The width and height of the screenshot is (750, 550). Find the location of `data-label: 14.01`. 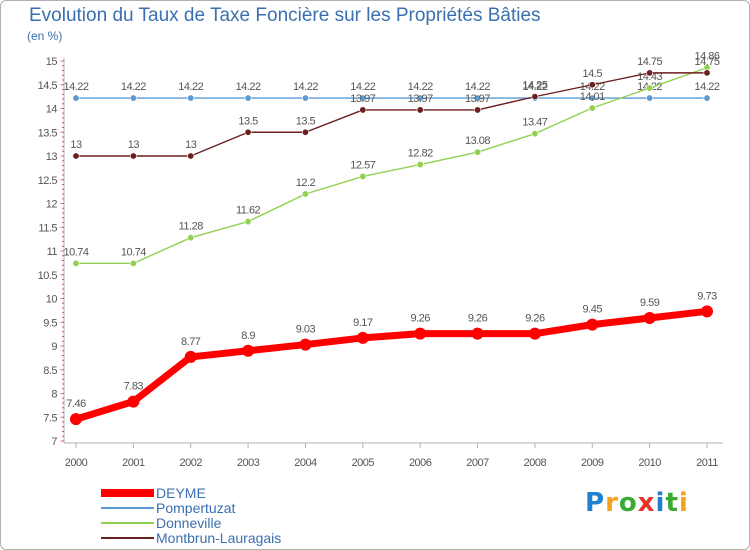

data-label: 14.01 is located at coordinates (592, 97).